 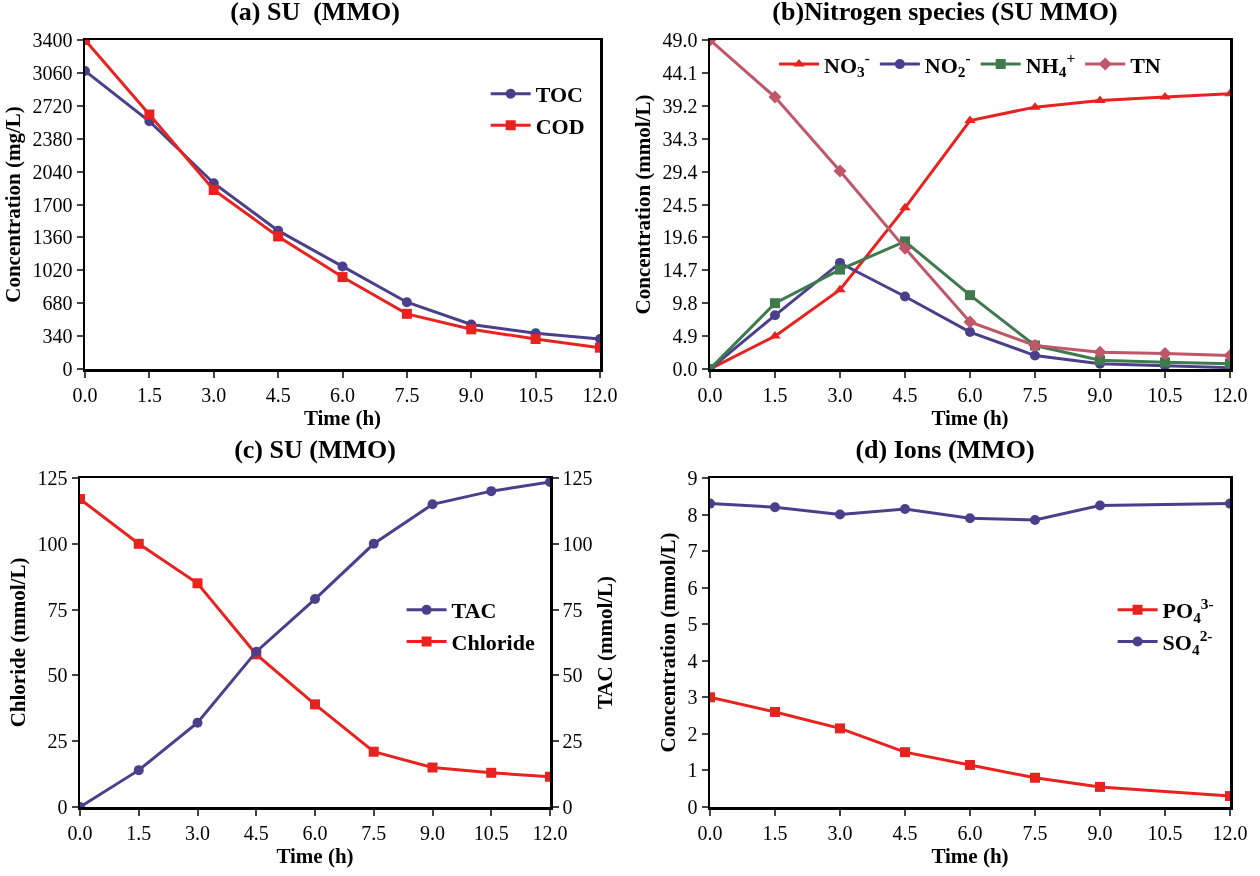 I want to click on y-tick-label: 34.3, so click(x=680, y=138).